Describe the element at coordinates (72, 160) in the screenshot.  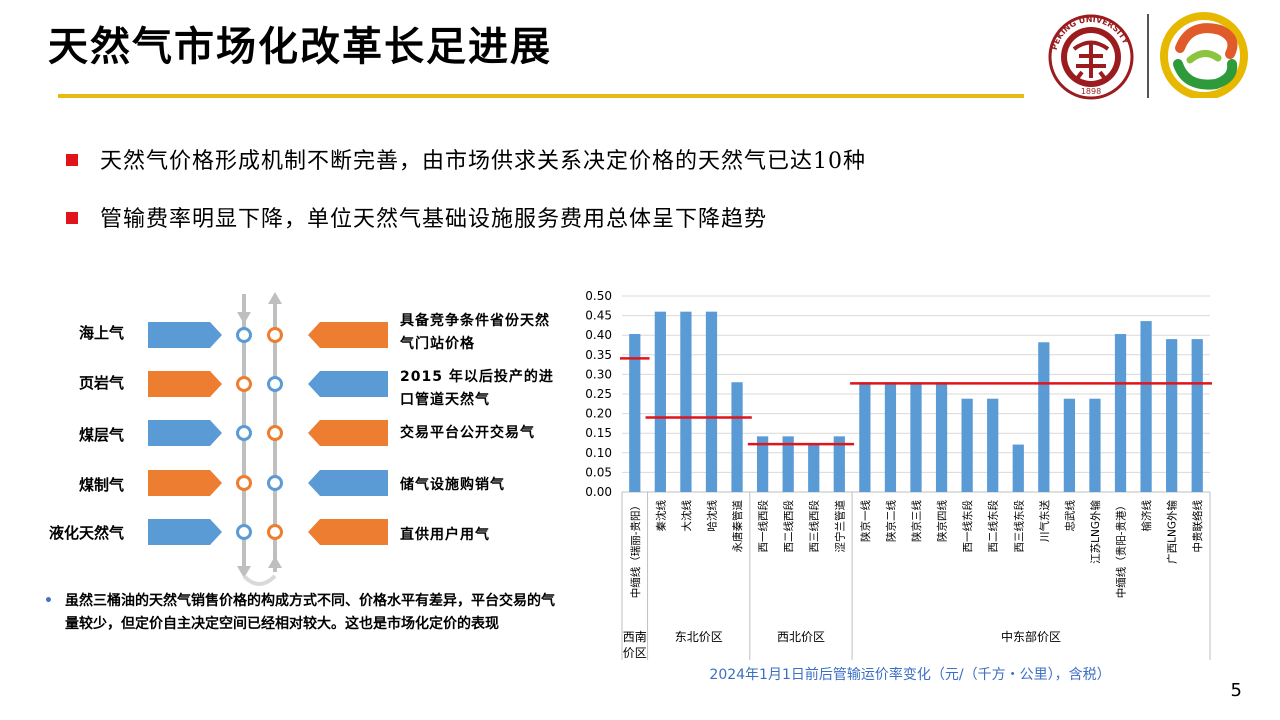
I see `bullet-marker` at that location.